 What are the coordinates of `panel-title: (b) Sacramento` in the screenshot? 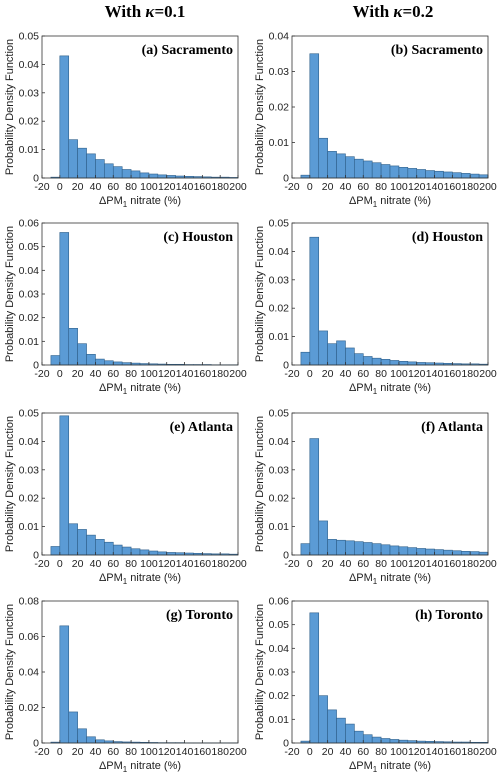 It's located at (437, 50).